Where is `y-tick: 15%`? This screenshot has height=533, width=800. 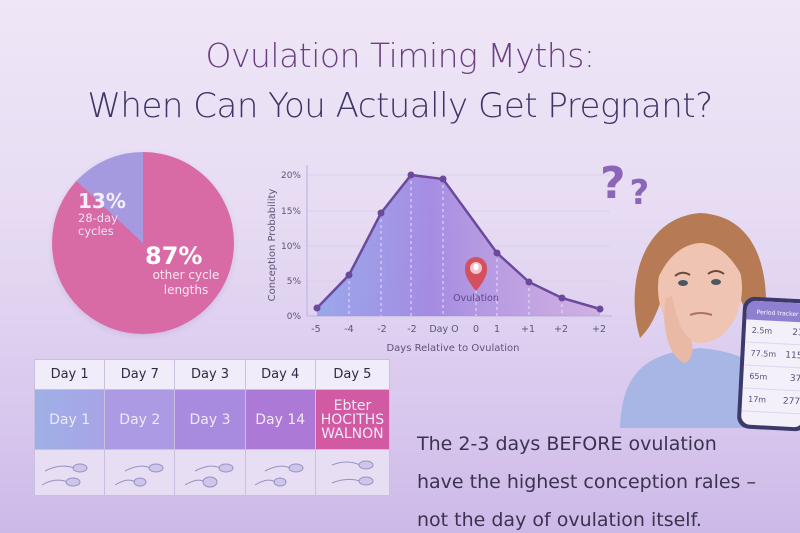 y-tick: 15% is located at coordinates (291, 212).